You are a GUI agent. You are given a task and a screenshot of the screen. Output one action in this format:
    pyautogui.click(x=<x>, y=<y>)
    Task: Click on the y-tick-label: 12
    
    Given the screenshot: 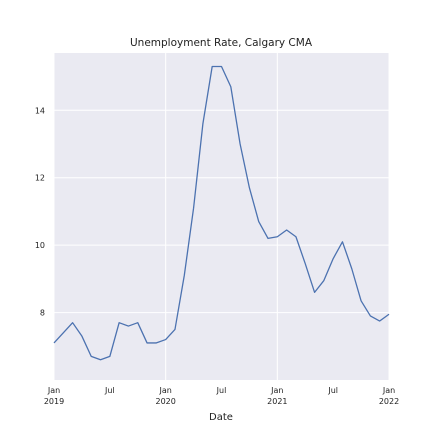 What is the action you would take?
    pyautogui.click(x=40, y=178)
    